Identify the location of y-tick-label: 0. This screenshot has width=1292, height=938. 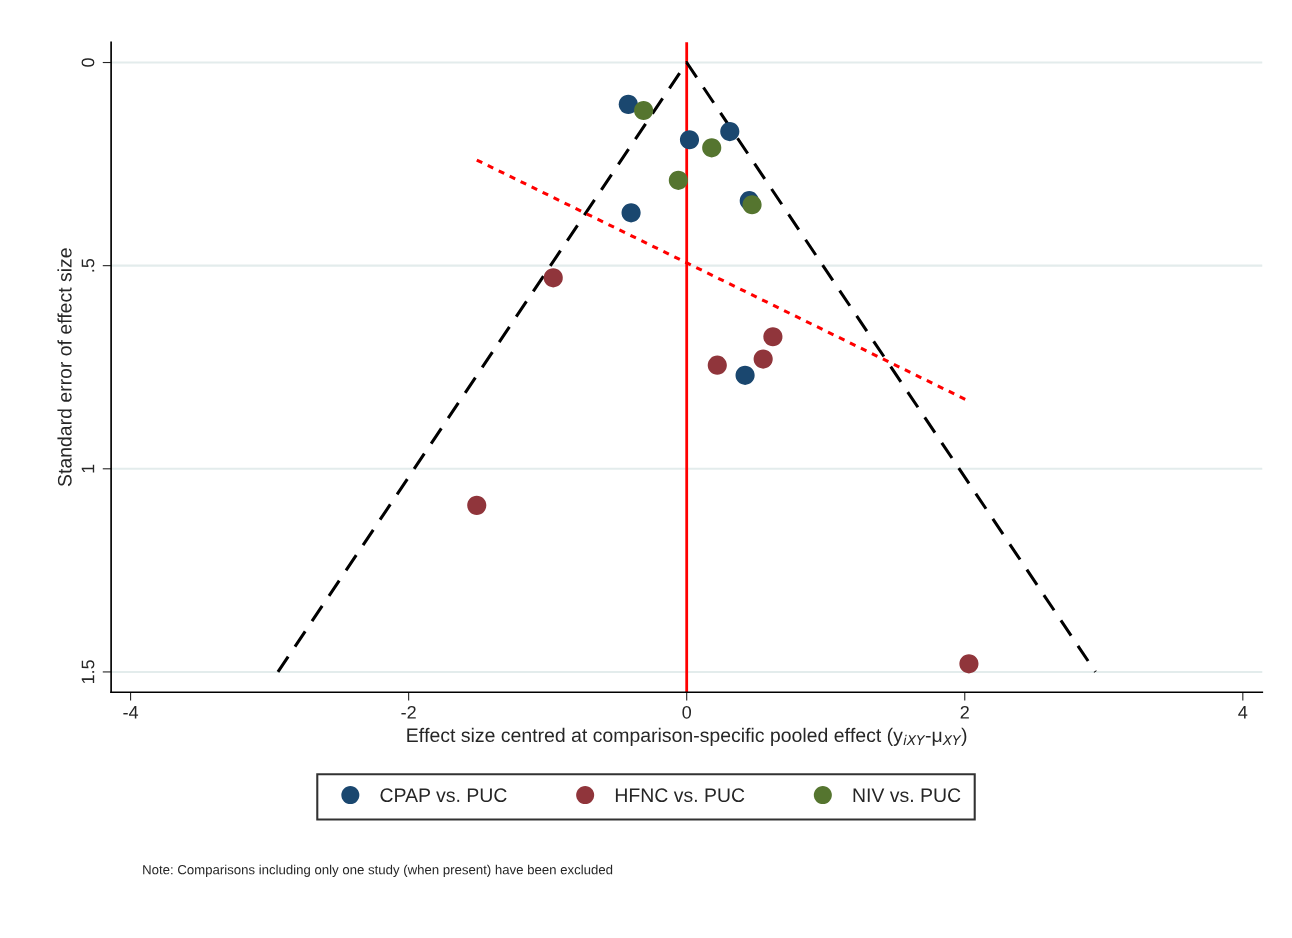
(88, 62).